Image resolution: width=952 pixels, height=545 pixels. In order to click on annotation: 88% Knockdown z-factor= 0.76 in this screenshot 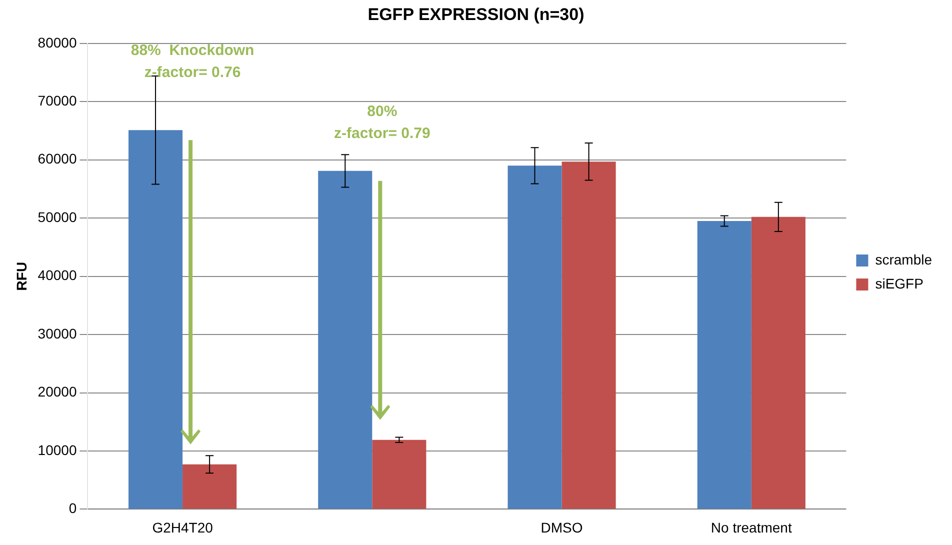, I will do `click(192, 62)`.